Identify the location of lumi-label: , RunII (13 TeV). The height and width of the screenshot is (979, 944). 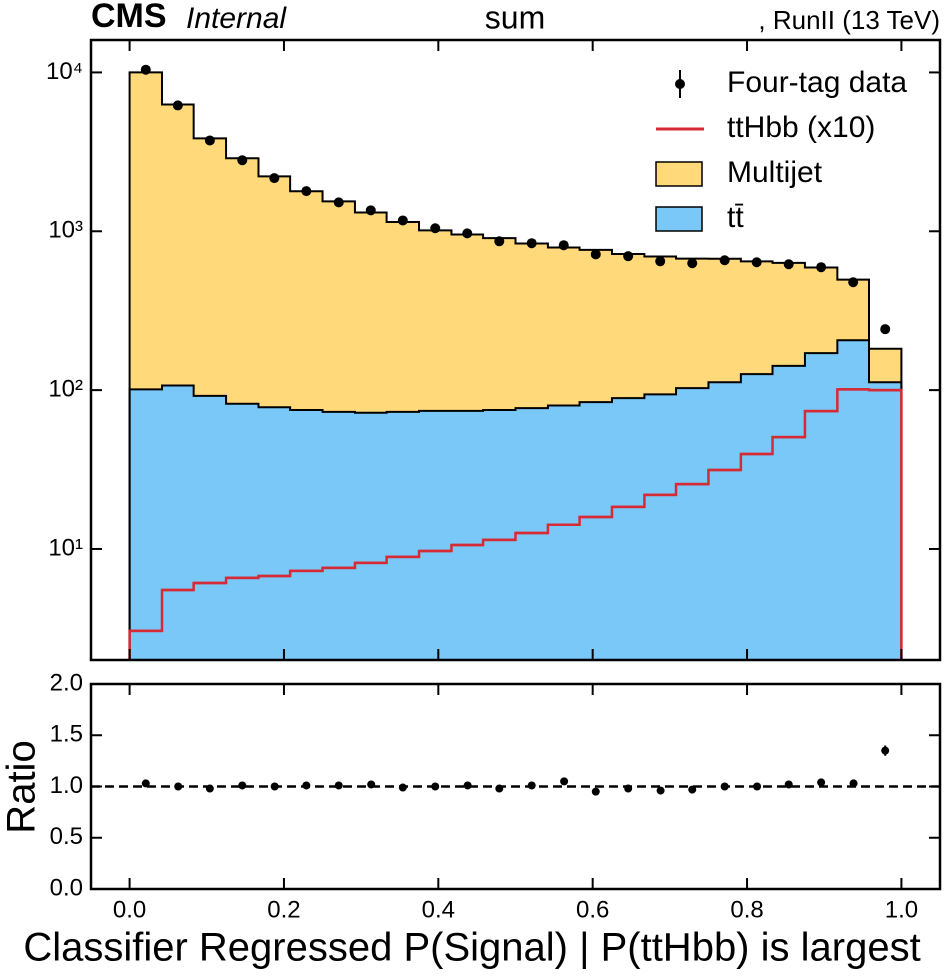
(849, 20).